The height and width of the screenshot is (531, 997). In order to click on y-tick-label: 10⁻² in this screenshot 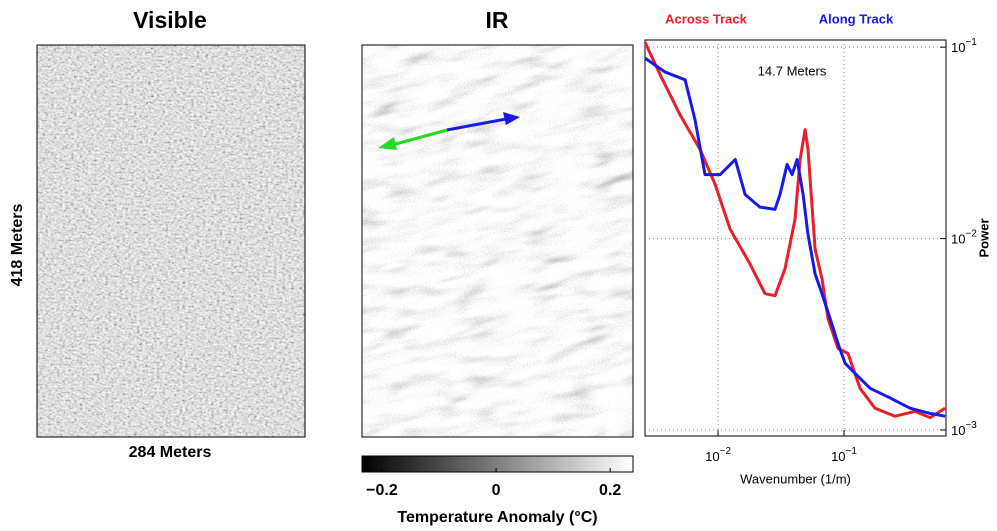, I will do `click(964, 237)`.